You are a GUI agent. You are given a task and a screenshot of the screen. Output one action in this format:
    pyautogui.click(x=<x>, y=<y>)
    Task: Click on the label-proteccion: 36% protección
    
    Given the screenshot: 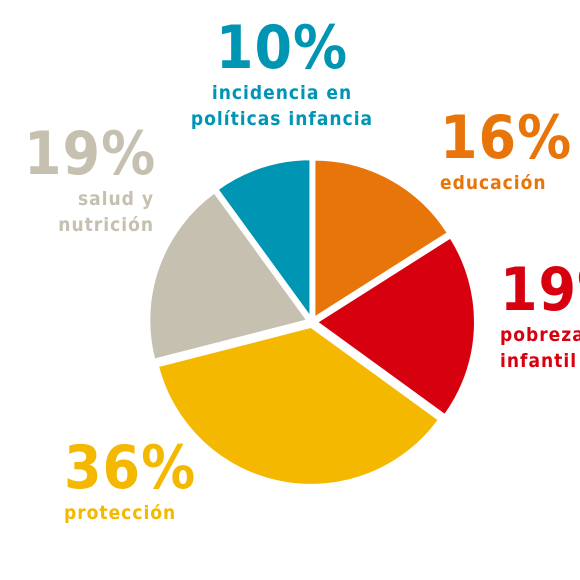 What is the action you would take?
    pyautogui.click(x=130, y=481)
    